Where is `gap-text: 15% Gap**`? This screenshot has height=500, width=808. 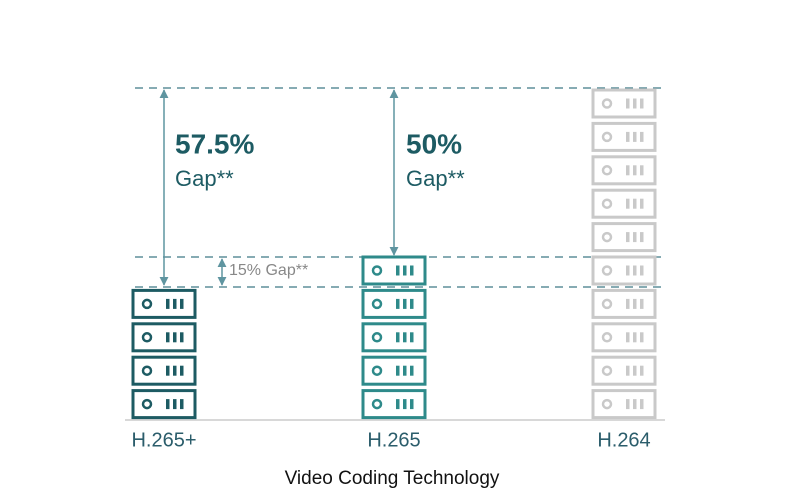 gap-text: 15% Gap** is located at coordinates (268, 270).